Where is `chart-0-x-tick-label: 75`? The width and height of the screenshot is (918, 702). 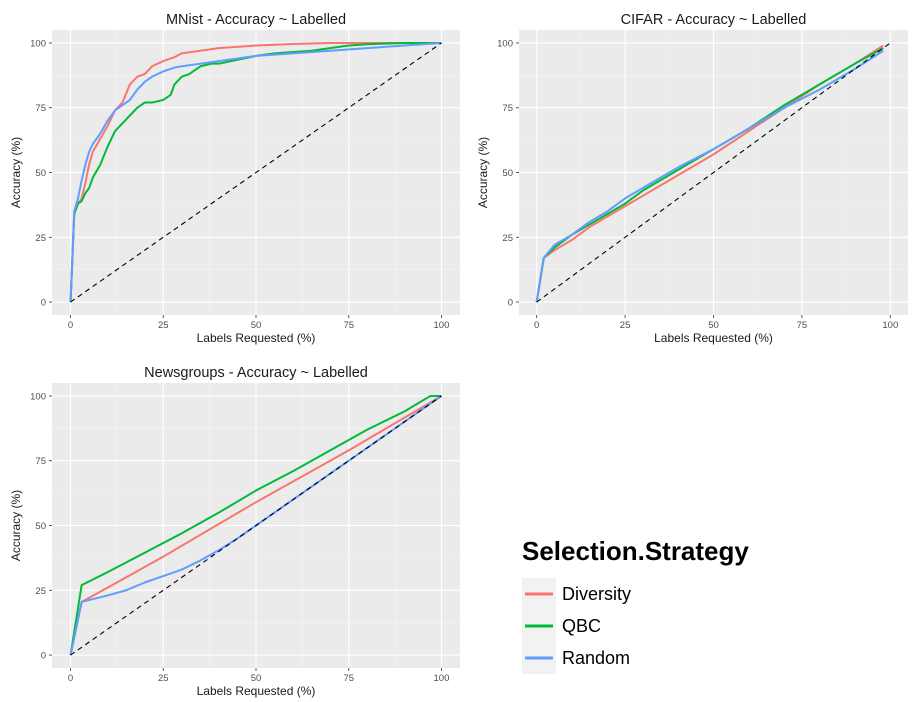
chart-0-x-tick-label: 75 is located at coordinates (348, 325).